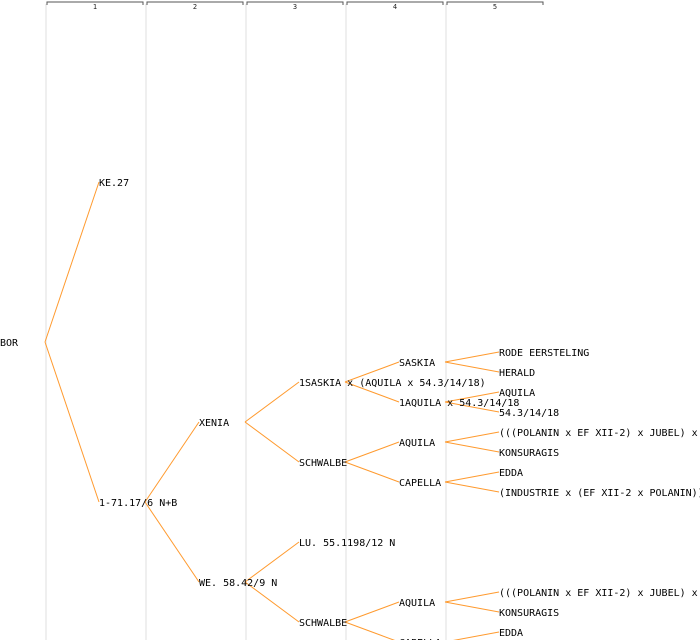 This screenshot has height=640, width=700. I want to click on node-bor: BOR, so click(9, 343).